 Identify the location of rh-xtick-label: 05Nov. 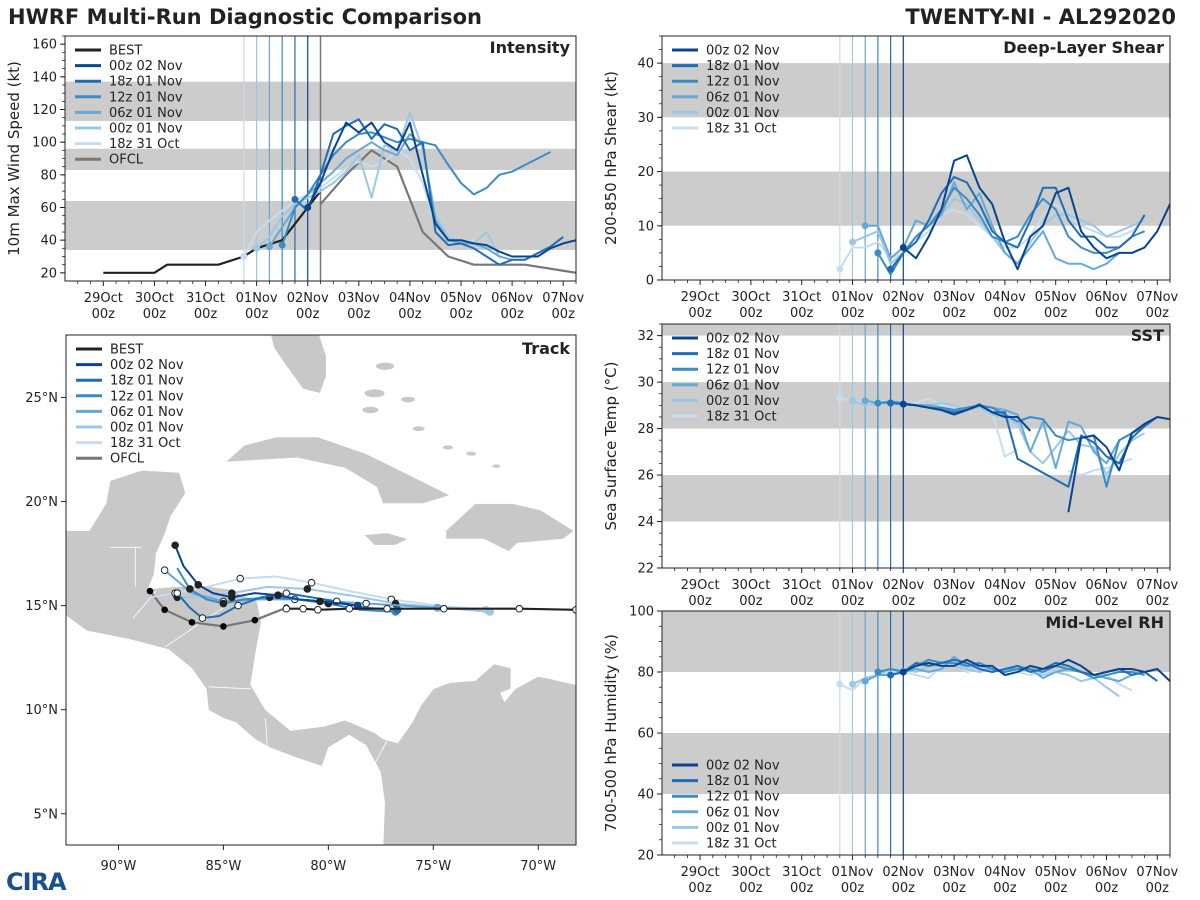
(1056, 872).